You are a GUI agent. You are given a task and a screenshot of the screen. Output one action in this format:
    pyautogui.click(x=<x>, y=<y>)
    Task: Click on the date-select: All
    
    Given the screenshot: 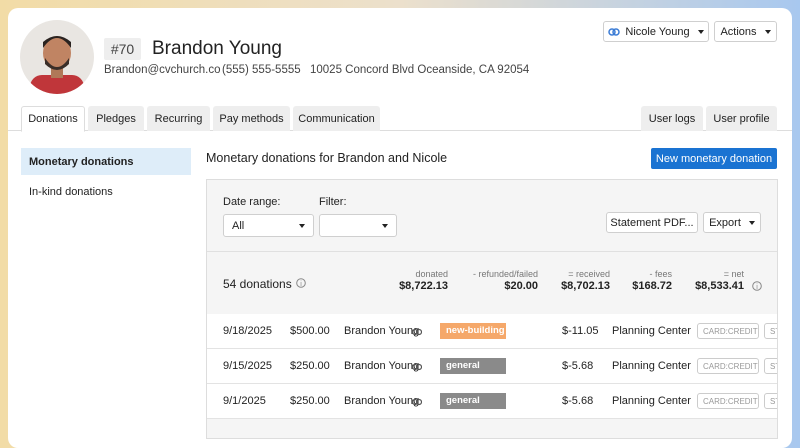 What is the action you would take?
    pyautogui.click(x=268, y=225)
    